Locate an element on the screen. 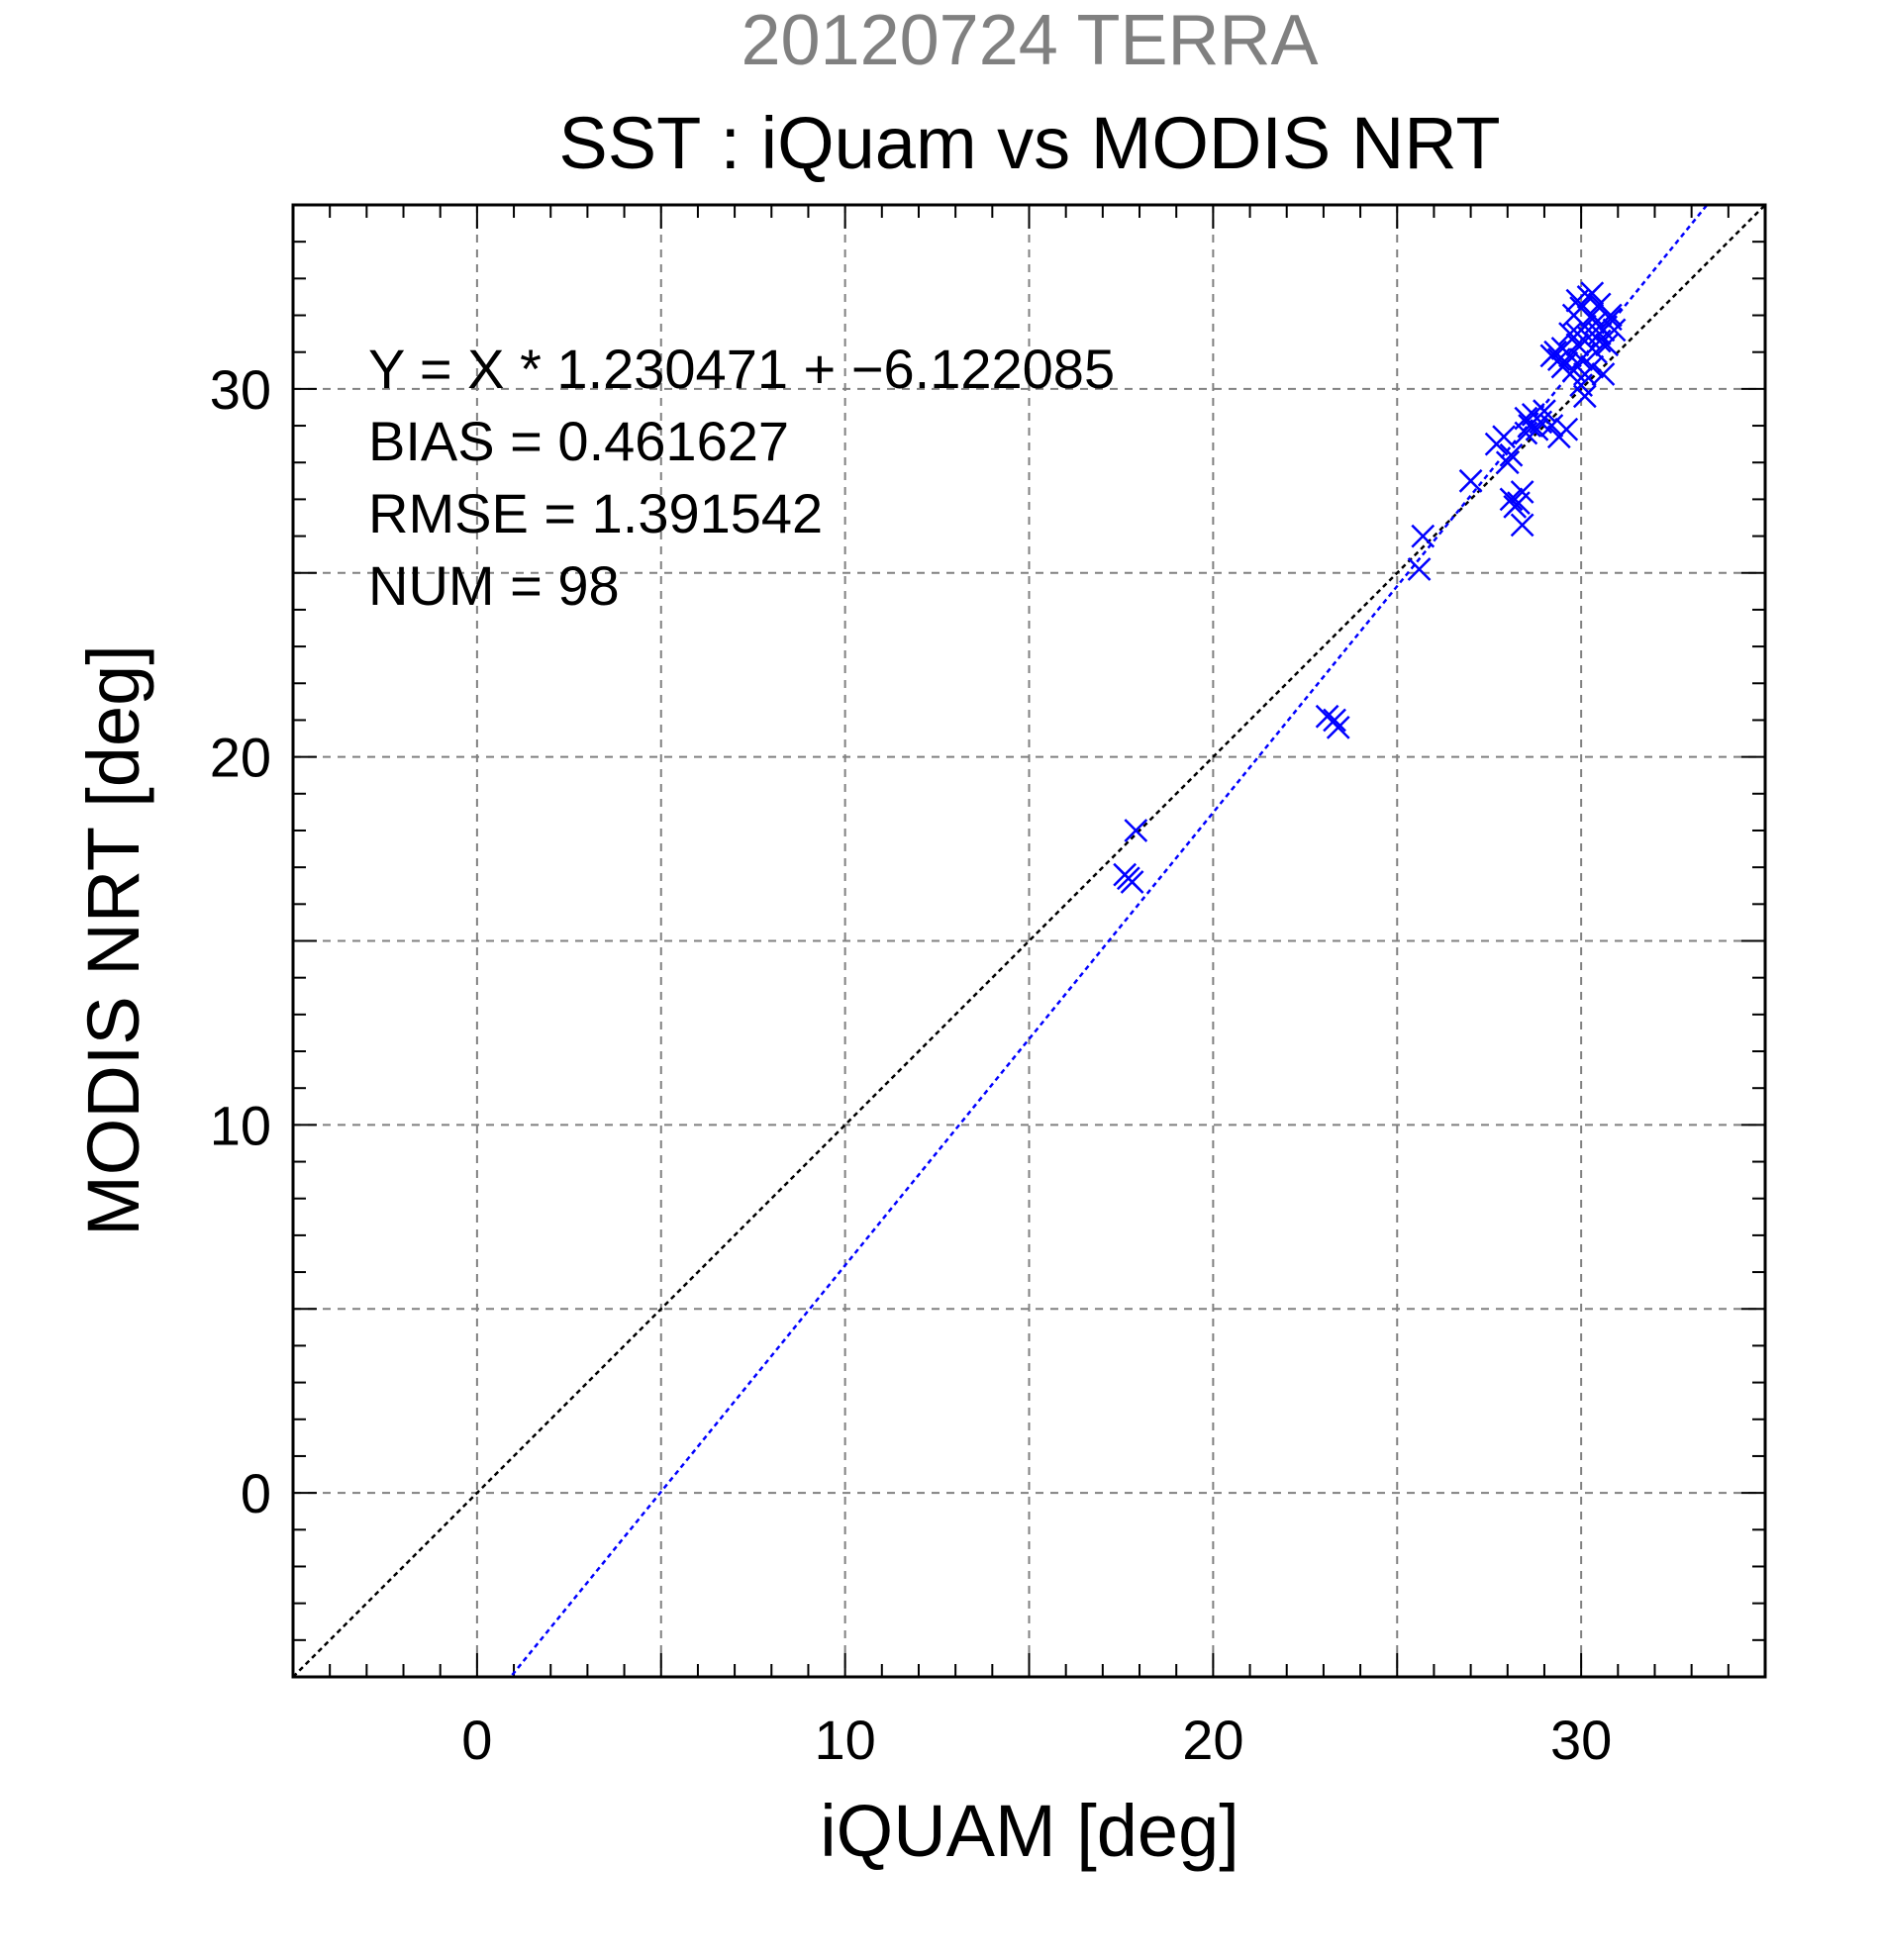 This screenshot has width=1881, height=1960. rmse-stat: RMSE = 1.391542 is located at coordinates (595, 513).